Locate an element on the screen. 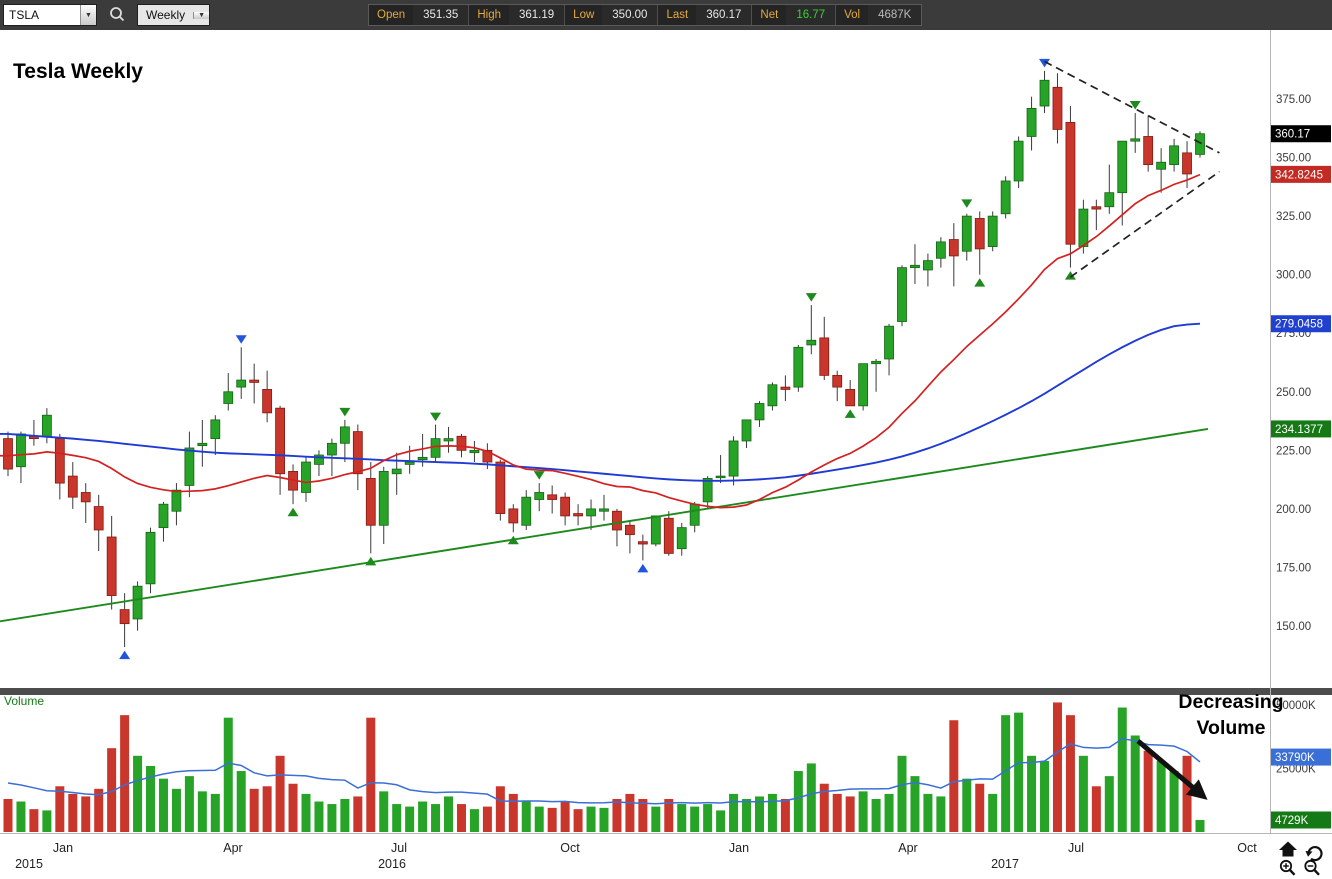 The image size is (1332, 879). swing-high-marker is located at coordinates (241, 339).